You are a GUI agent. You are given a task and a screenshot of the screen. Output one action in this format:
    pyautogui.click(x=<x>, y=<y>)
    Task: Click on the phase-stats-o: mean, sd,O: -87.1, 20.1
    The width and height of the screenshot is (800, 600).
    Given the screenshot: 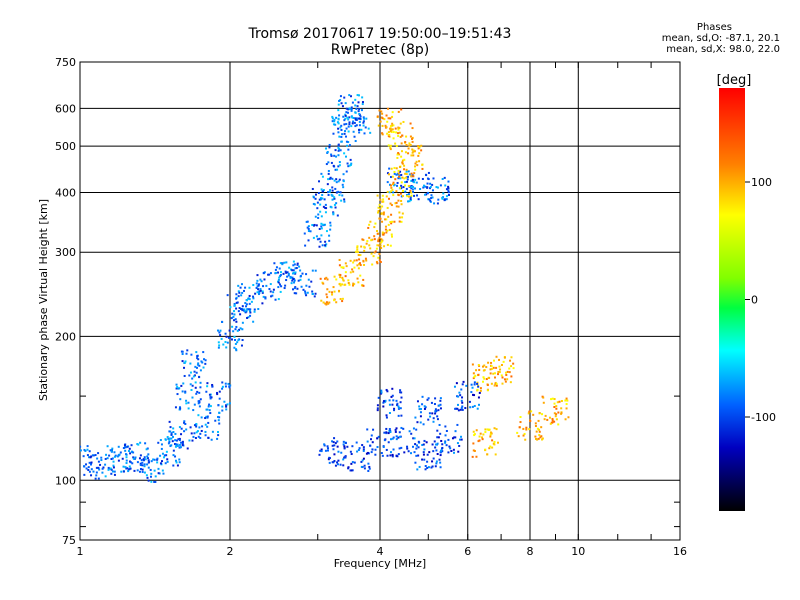 What is the action you would take?
    pyautogui.click(x=685, y=38)
    